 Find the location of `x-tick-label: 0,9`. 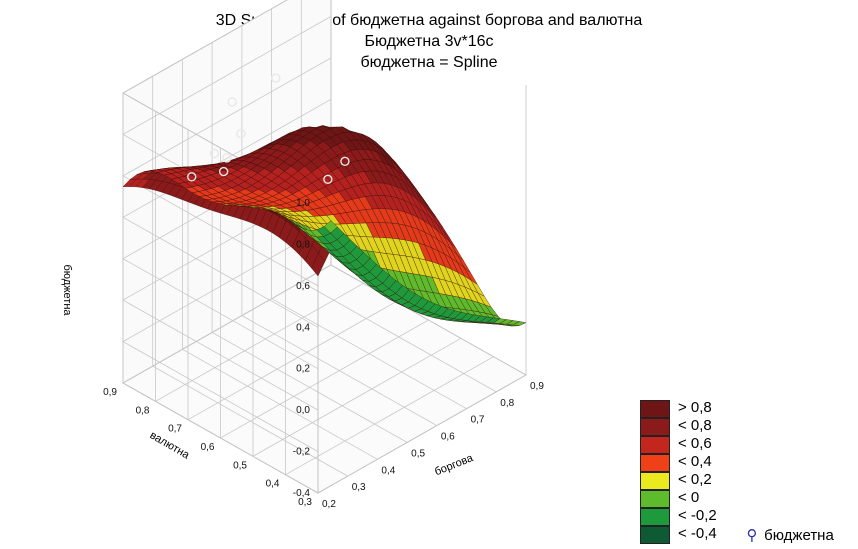

x-tick-label: 0,9 is located at coordinates (537, 386).